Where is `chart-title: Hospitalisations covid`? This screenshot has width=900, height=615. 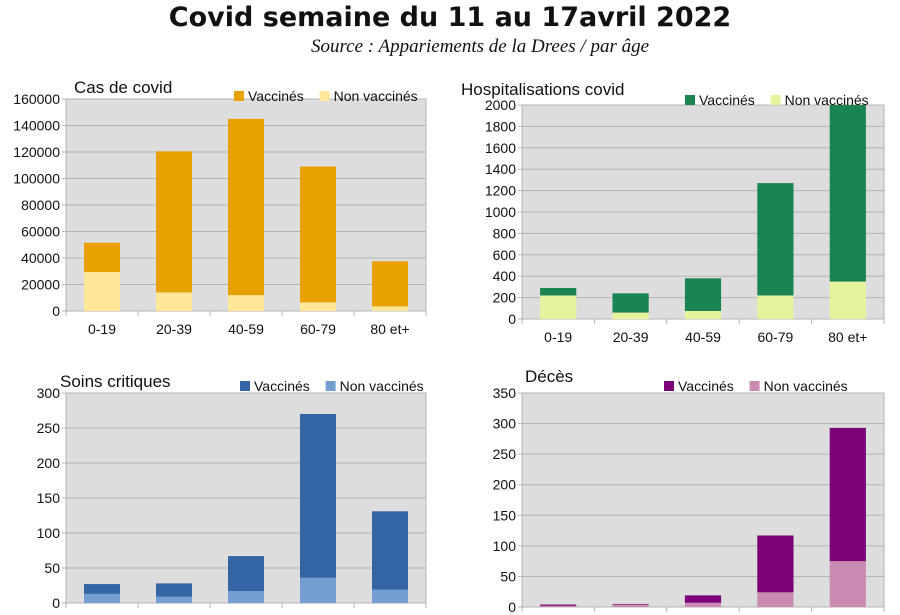 chart-title: Hospitalisations covid is located at coordinates (542, 89).